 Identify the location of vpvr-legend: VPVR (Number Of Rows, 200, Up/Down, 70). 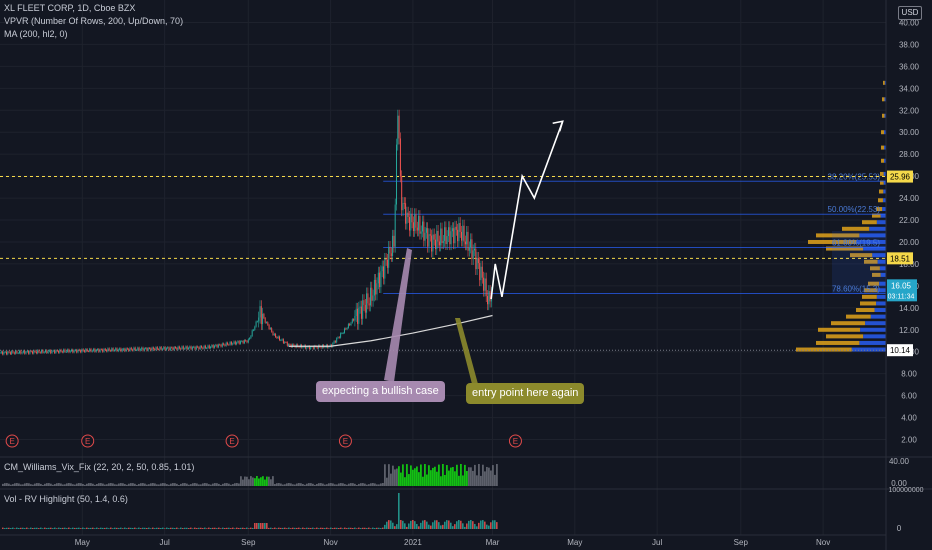
(94, 21).